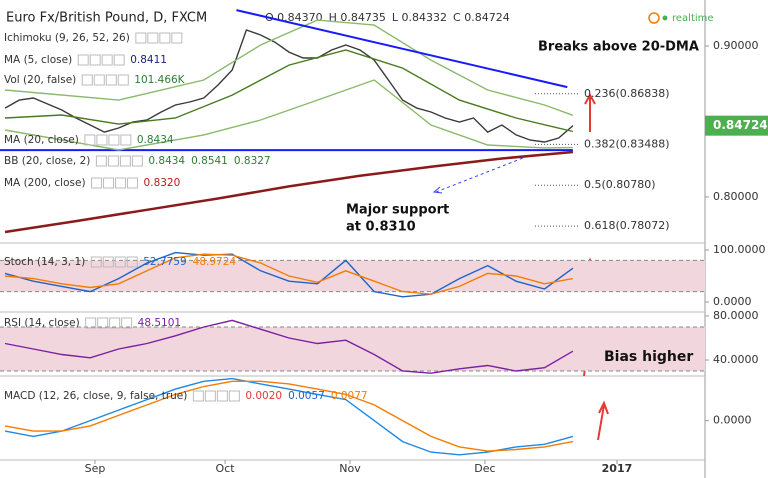 The width and height of the screenshot is (768, 478). Describe the element at coordinates (215, 262) in the screenshot. I see `legend-readout: 48.9724` at that location.